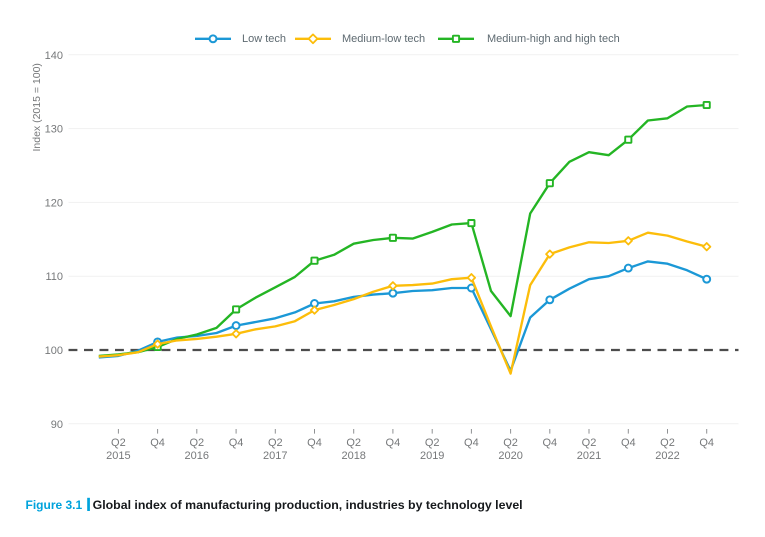  What do you see at coordinates (197, 456) in the screenshot?
I see `svg-text: 2016` at bounding box center [197, 456].